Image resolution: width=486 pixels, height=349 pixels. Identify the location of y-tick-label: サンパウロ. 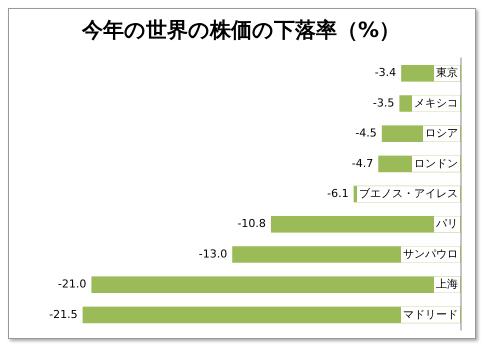
(430, 253).